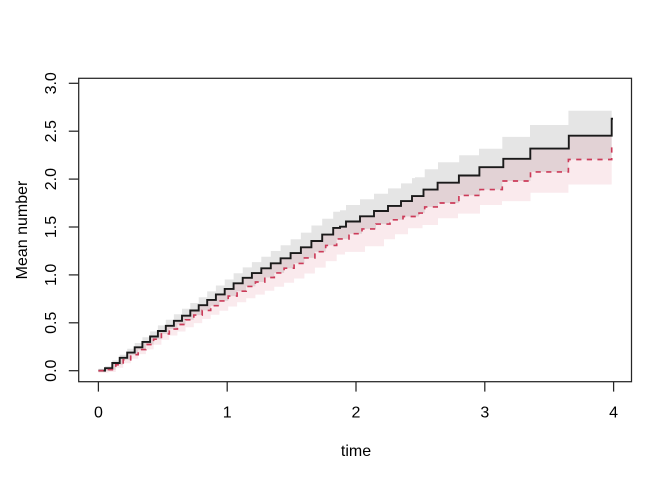 Image resolution: width=672 pixels, height=480 pixels. What do you see at coordinates (356, 412) in the screenshot?
I see `svg-text: 2` at bounding box center [356, 412].